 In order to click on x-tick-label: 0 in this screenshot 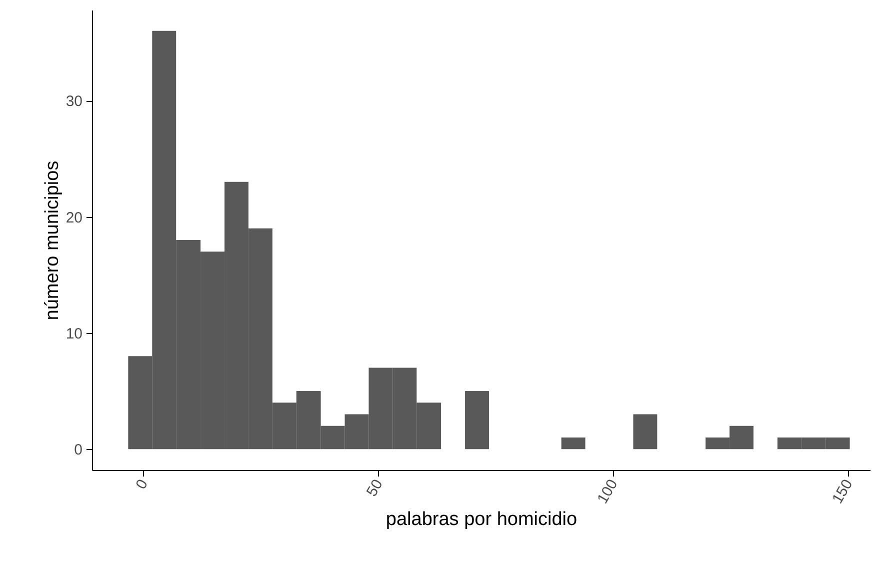, I will do `click(142, 484)`.